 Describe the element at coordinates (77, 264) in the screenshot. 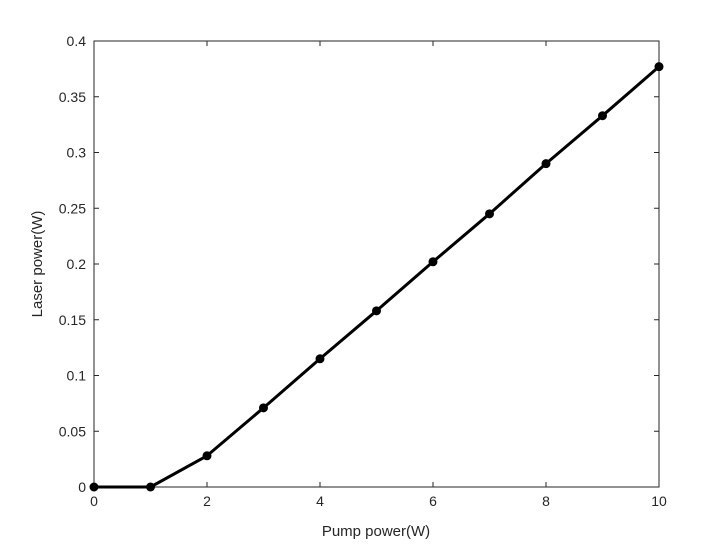

I see `y-tick-label: 0.2` at that location.